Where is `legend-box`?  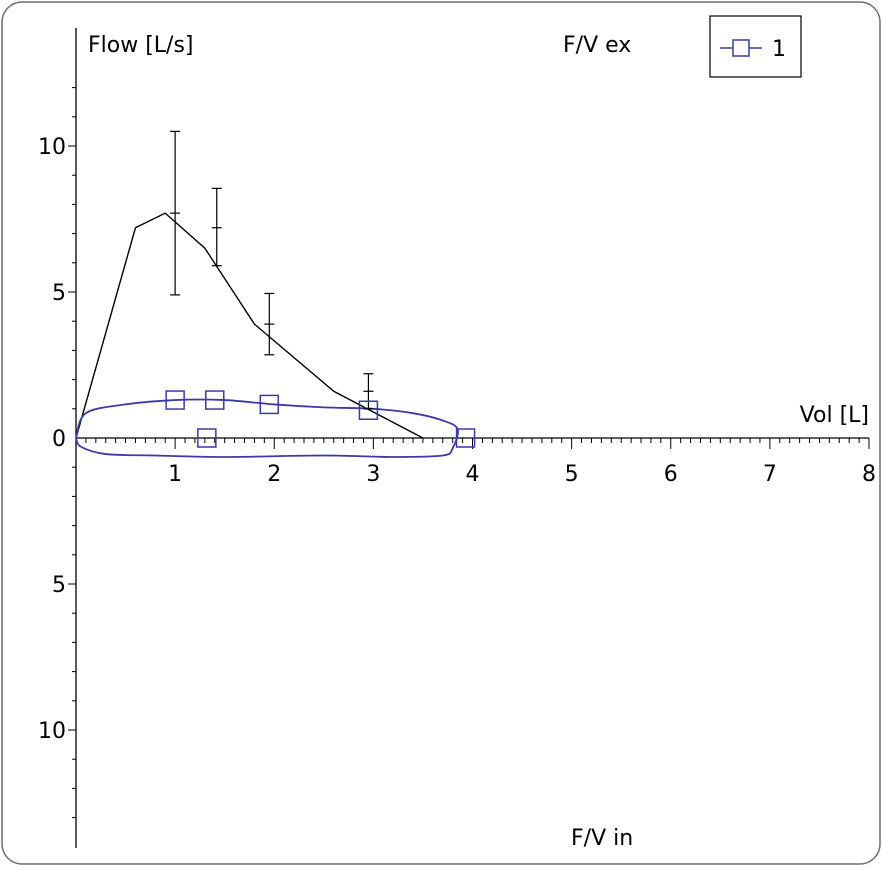
legend-box is located at coordinates (755, 46).